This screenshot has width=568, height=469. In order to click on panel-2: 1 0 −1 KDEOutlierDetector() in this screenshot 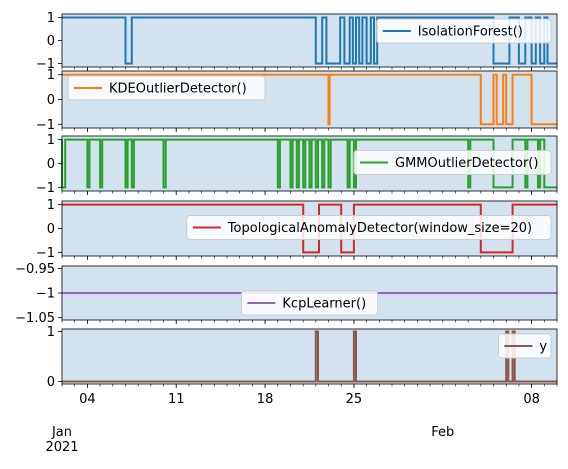, I will do `click(297, 100)`.